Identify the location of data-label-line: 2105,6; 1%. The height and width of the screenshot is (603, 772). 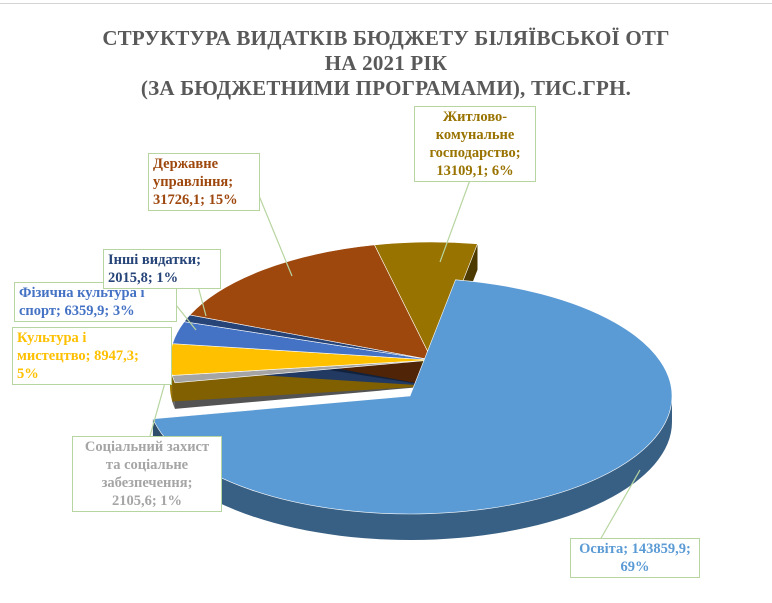
(147, 501).